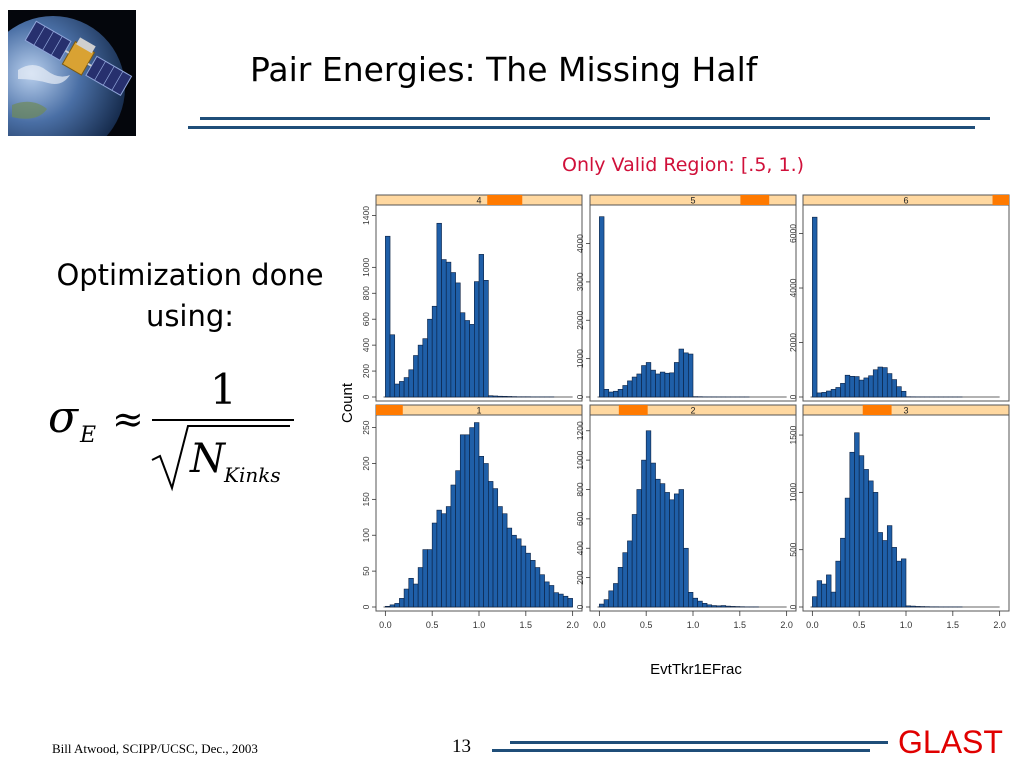 Image resolution: width=1024 pixels, height=768 pixels. Describe the element at coordinates (223, 389) in the screenshot. I see `formula-numerator: 1` at that location.